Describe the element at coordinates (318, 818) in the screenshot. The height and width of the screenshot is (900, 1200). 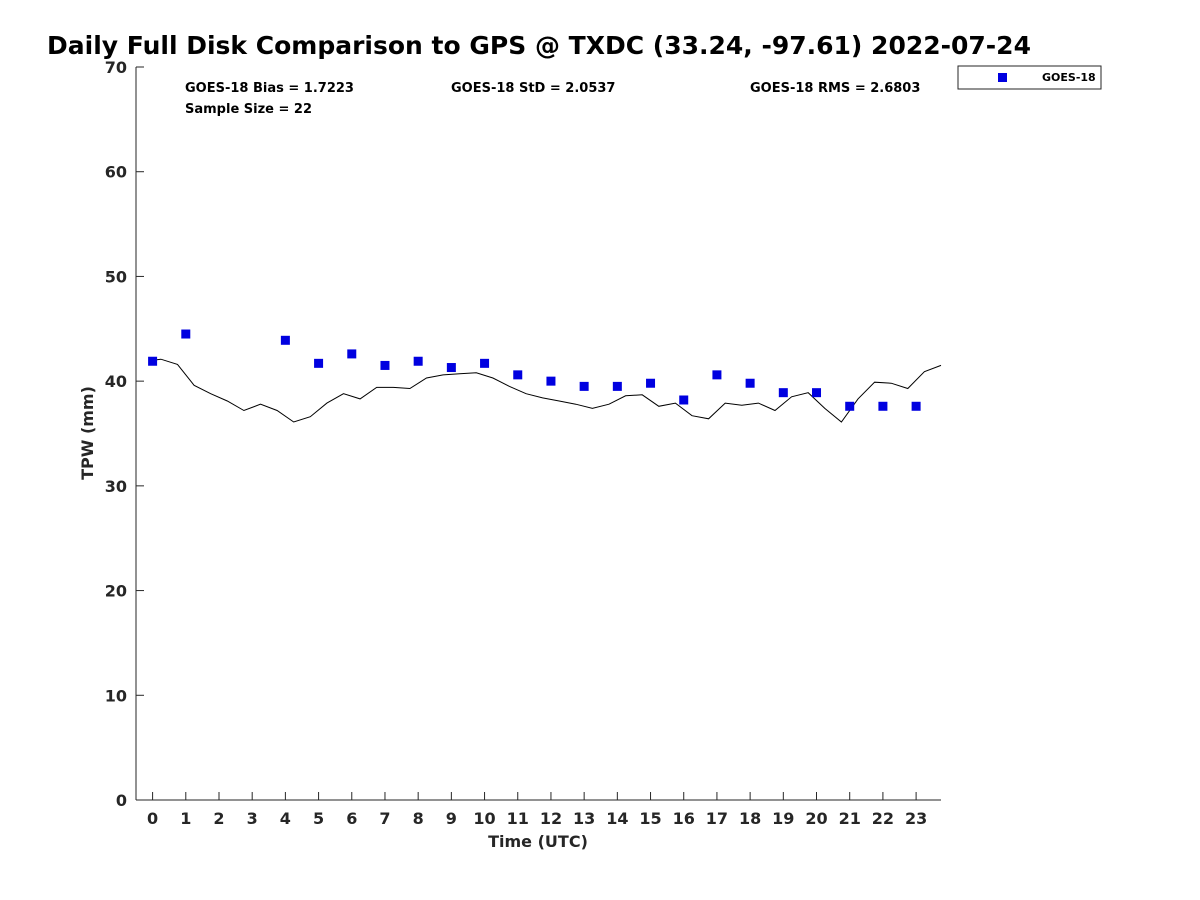
I see `x-tick-label: 5` at that location.